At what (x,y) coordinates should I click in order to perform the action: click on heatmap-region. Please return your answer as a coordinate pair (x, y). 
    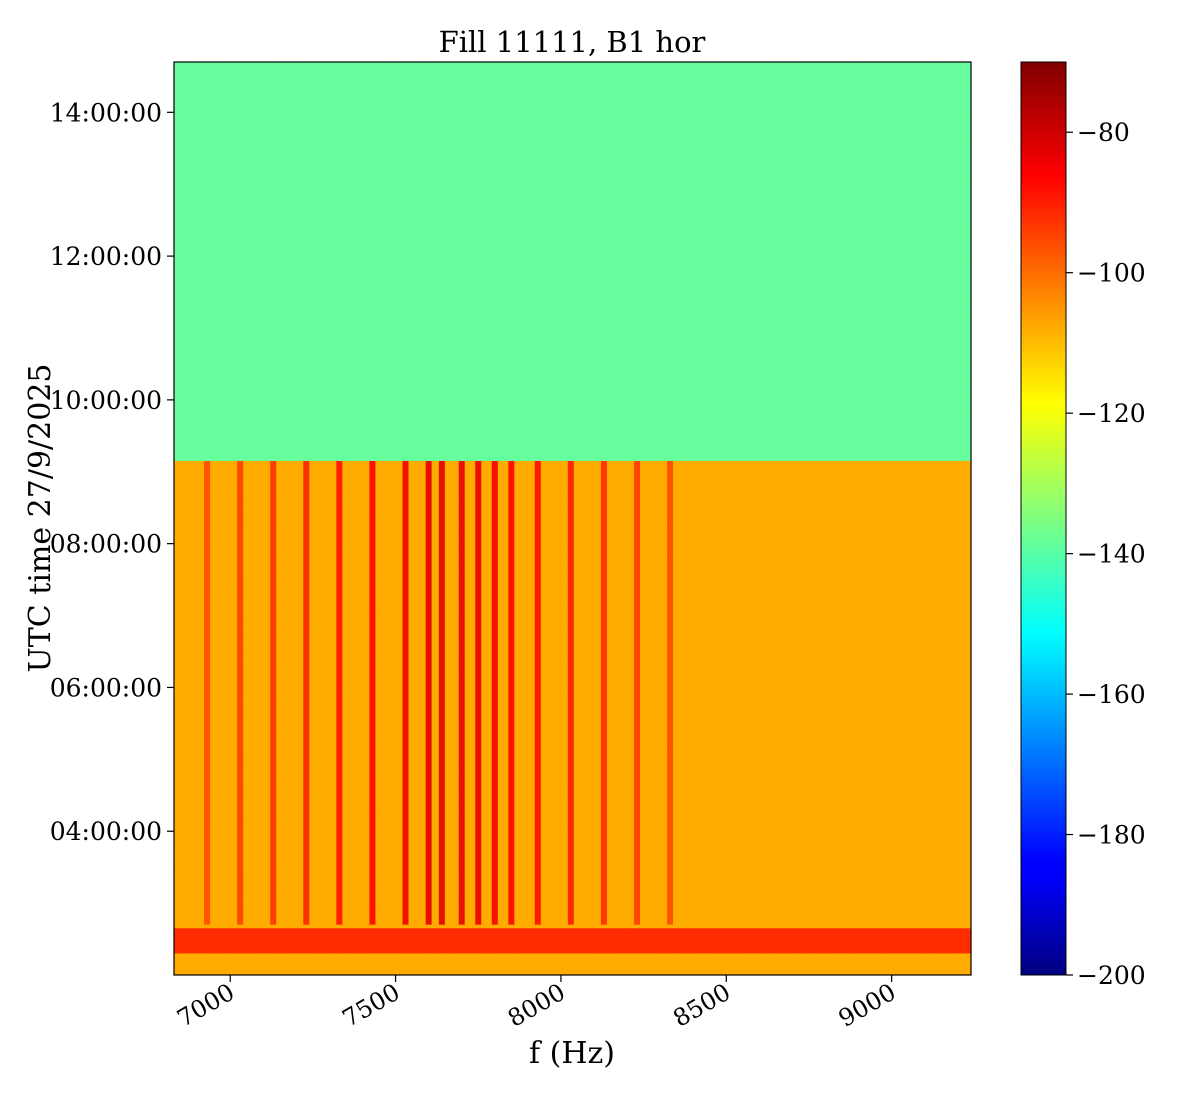
    Looking at the image, I should click on (572, 941).